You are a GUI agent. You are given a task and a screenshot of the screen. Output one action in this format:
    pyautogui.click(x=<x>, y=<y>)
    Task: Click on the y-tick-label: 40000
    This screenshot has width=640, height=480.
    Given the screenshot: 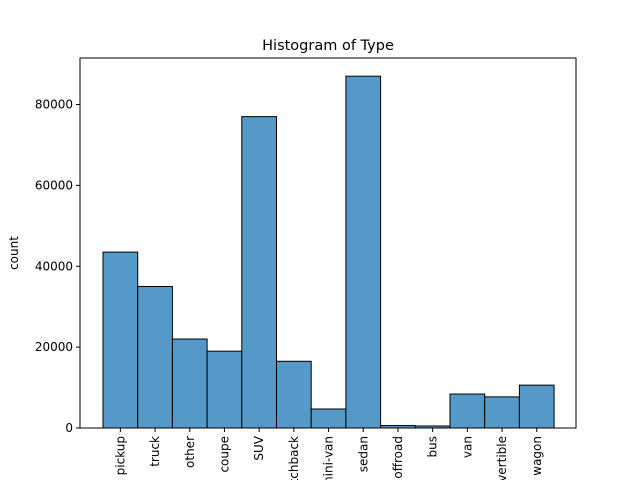 What is the action you would take?
    pyautogui.click(x=54, y=266)
    